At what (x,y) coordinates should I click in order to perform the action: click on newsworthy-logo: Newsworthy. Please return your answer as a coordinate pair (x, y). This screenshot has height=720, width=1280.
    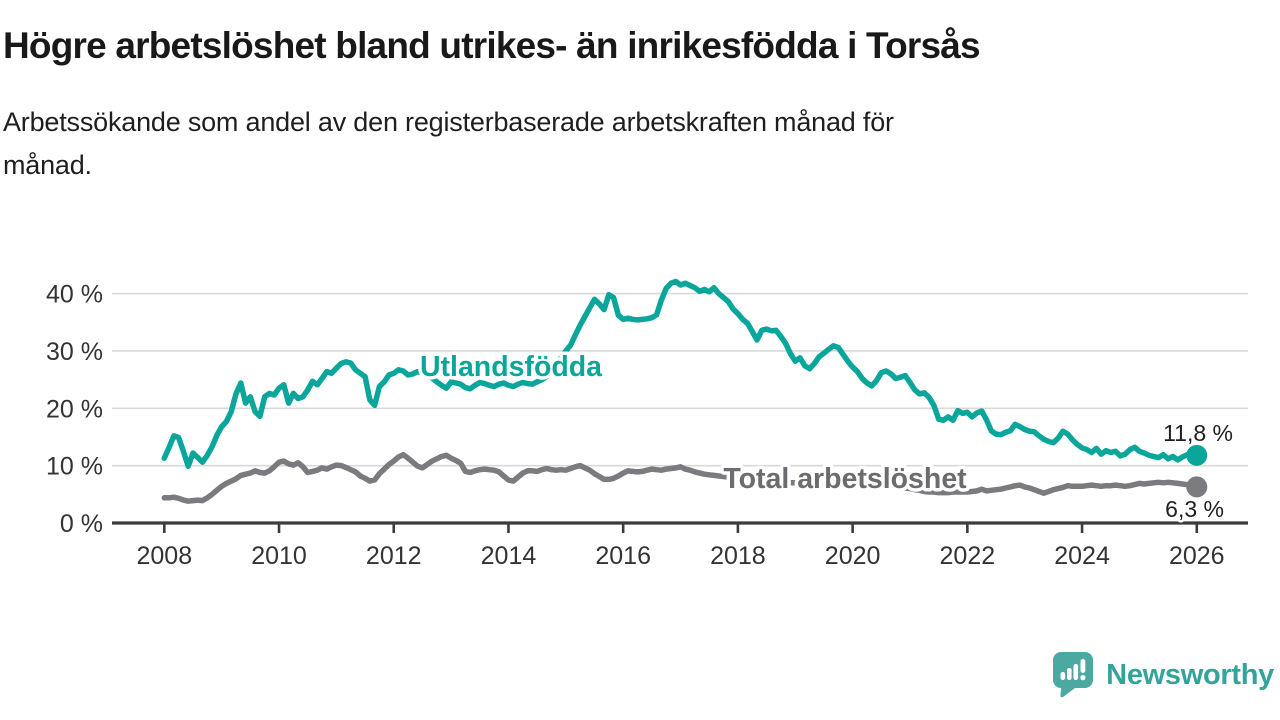
    Looking at the image, I should click on (1163, 675).